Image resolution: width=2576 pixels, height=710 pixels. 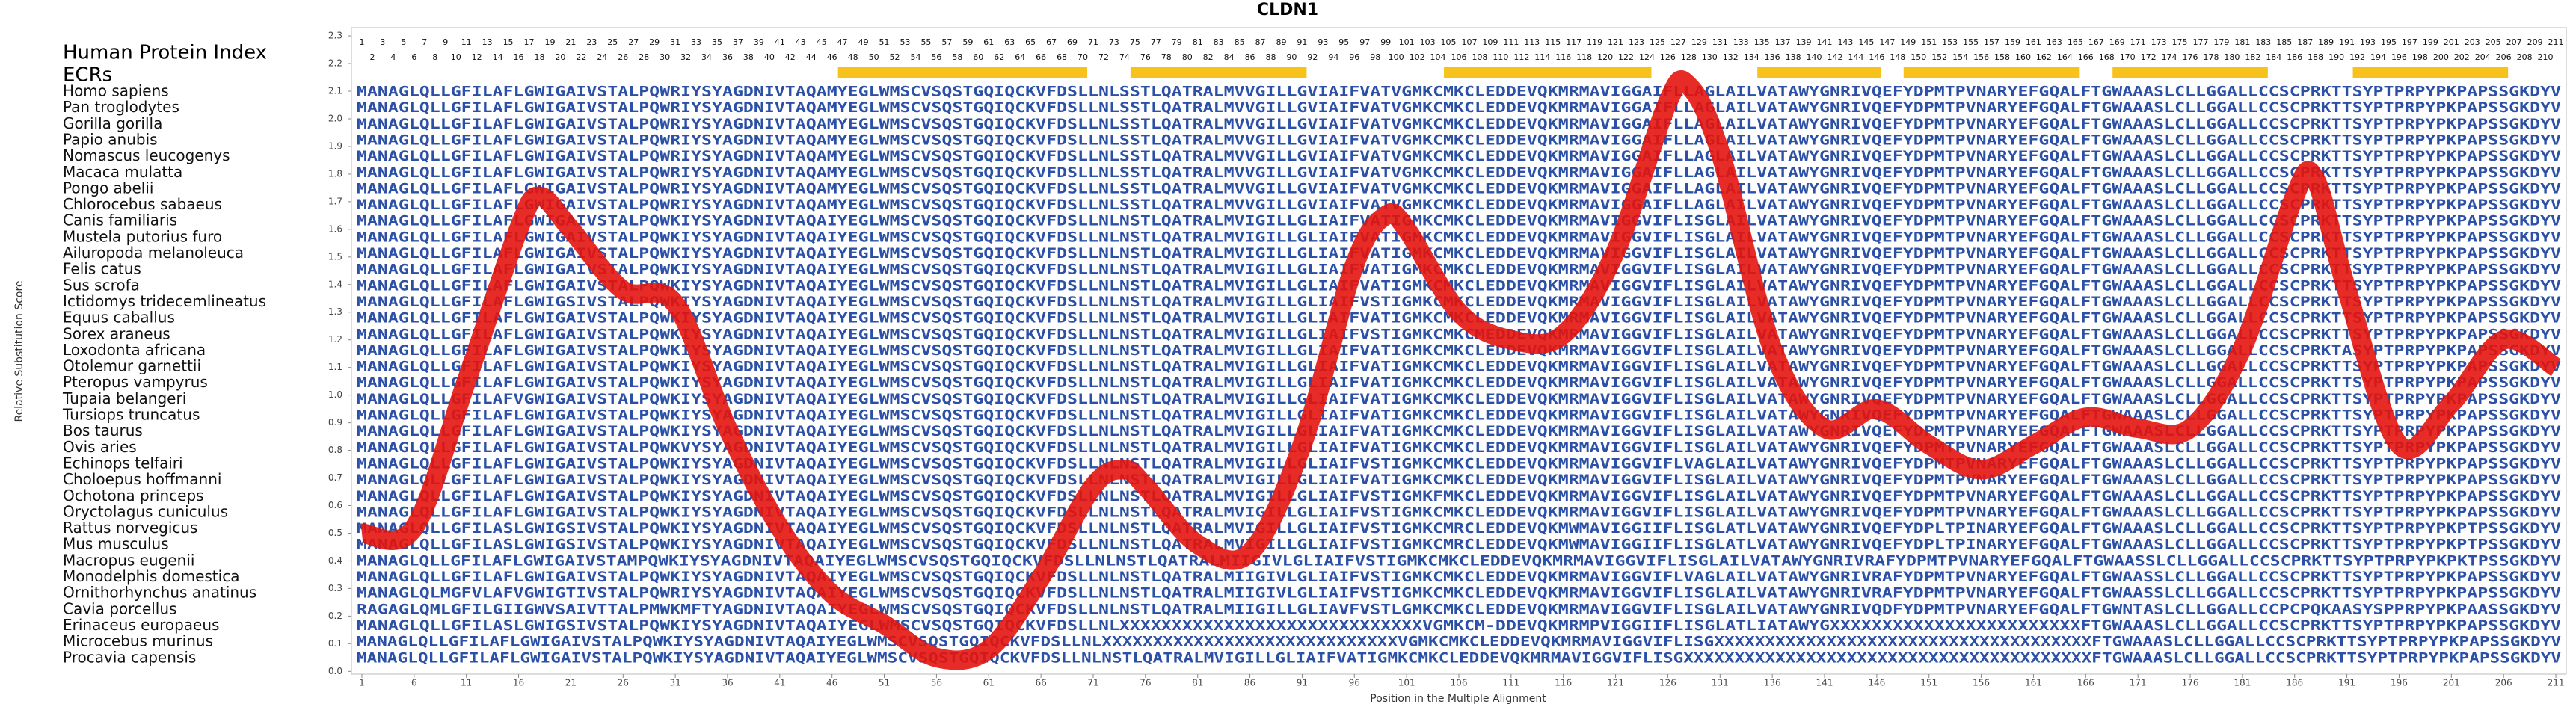 I want to click on position-number: 74, so click(x=1124, y=57).